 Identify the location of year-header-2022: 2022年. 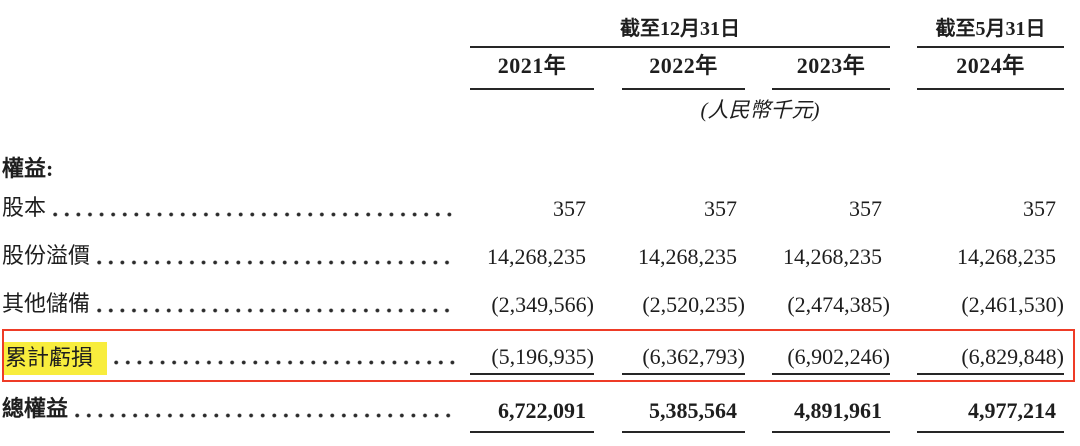
(683, 69).